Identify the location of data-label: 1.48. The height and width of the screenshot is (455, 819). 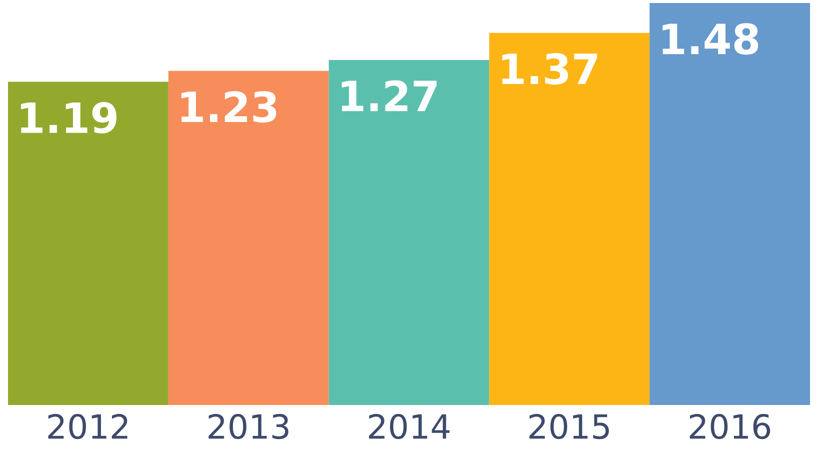
(710, 39).